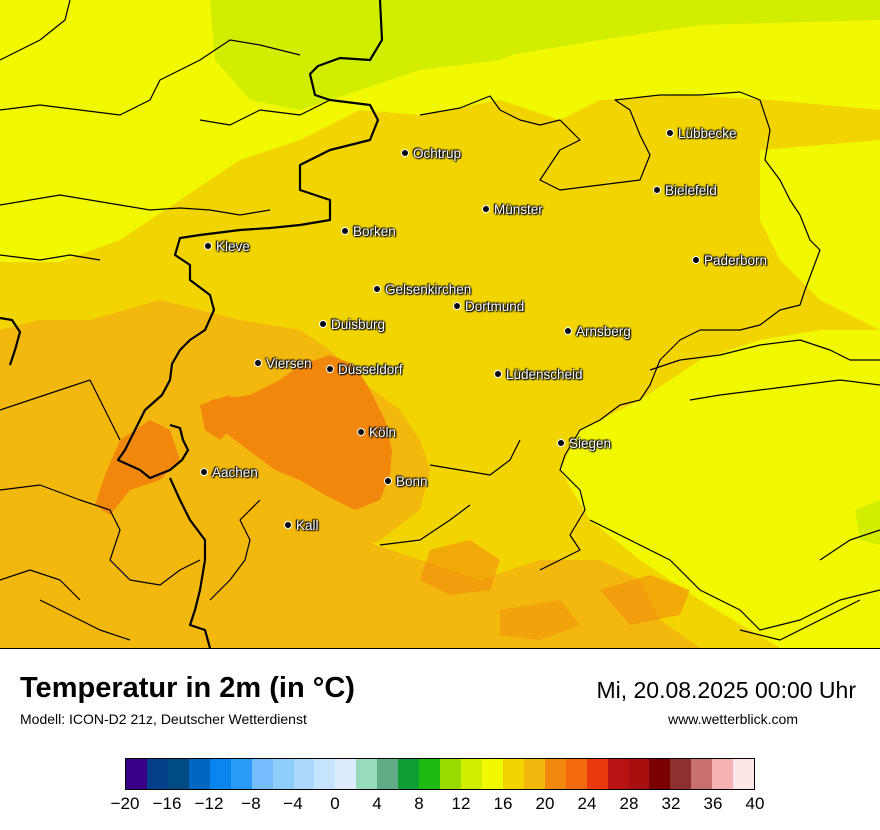 This screenshot has height=830, width=880. Describe the element at coordinates (691, 190) in the screenshot. I see `city-label: Bielefeld` at that location.